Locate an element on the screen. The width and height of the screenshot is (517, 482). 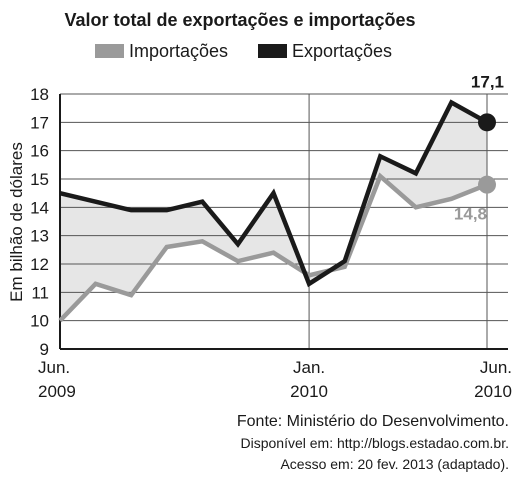
x-tick-label-month: Jan. is located at coordinates (309, 367).